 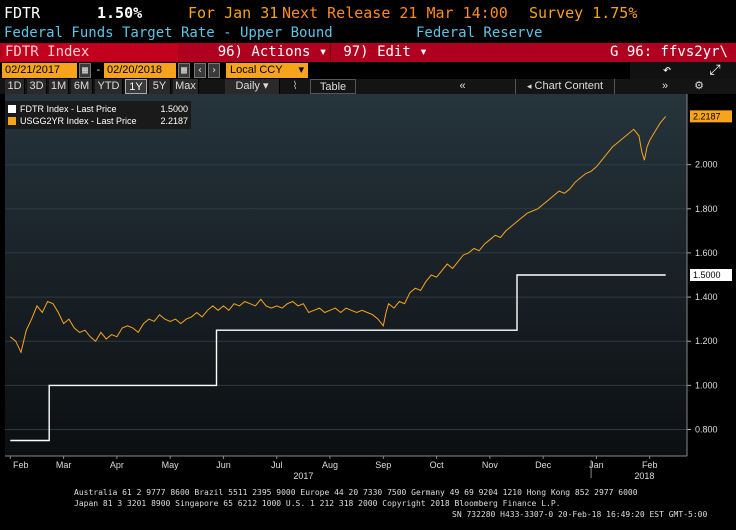 What do you see at coordinates (665, 86) in the screenshot?
I see `expand-right-icon: »` at bounding box center [665, 86].